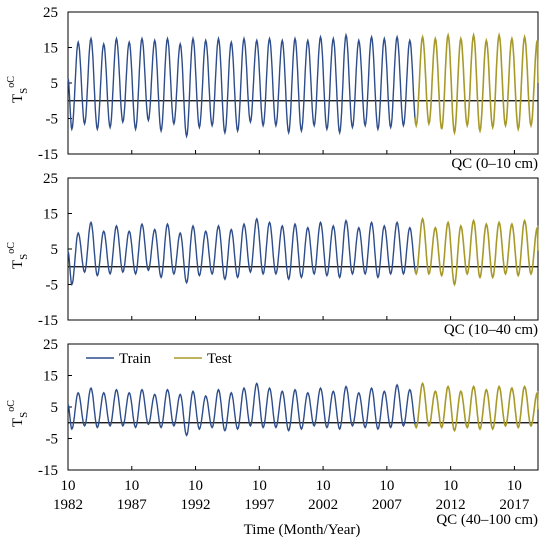  What do you see at coordinates (387, 505) in the screenshot?
I see `x-tick-year-label: 2007` at bounding box center [387, 505].